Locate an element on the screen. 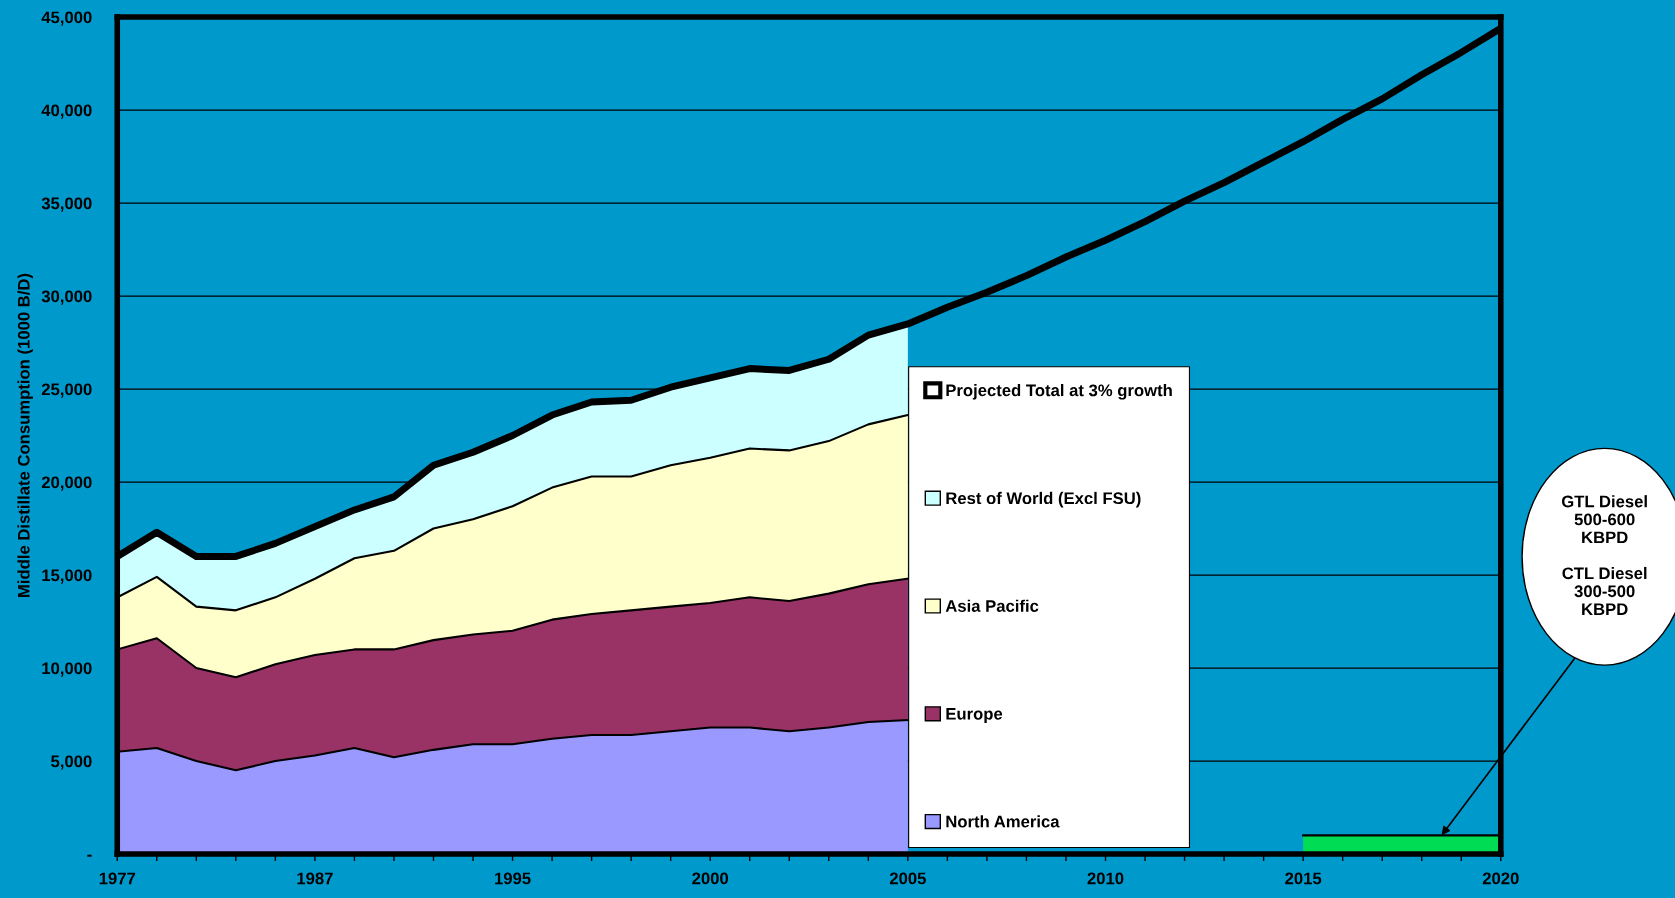  y-tick-label: 15,000 is located at coordinates (67, 576).